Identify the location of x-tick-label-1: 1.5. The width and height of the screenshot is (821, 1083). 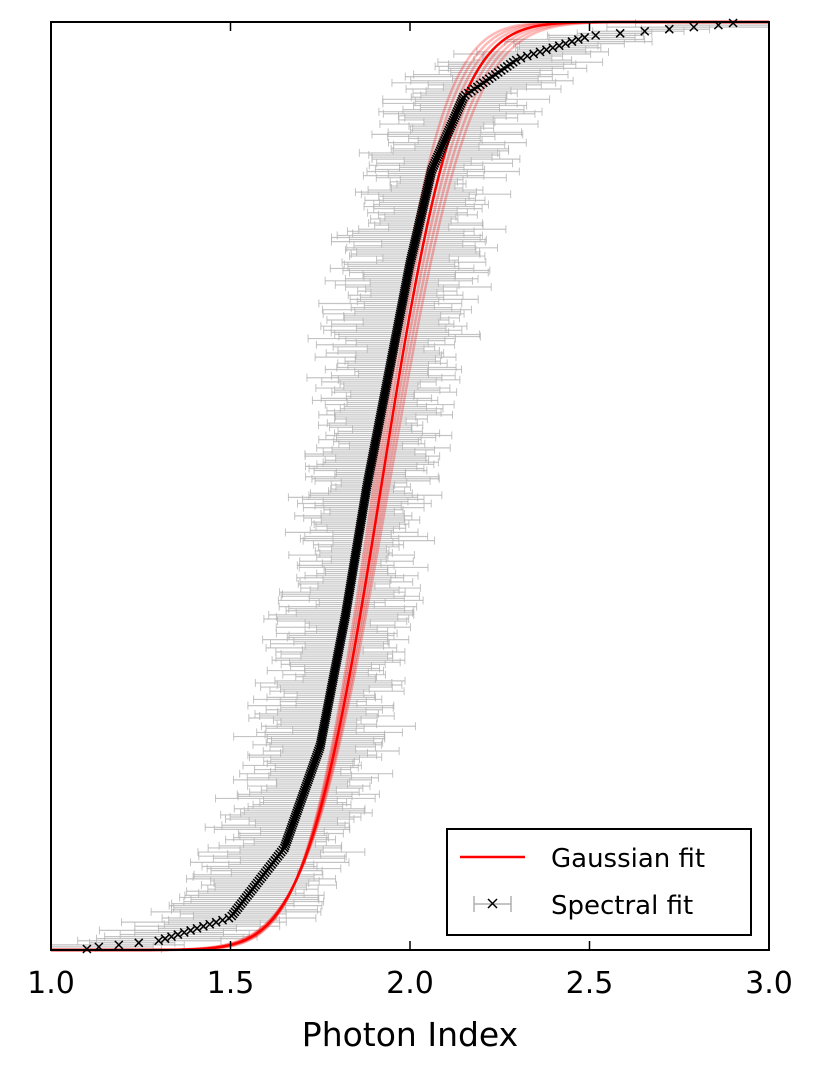
(231, 983).